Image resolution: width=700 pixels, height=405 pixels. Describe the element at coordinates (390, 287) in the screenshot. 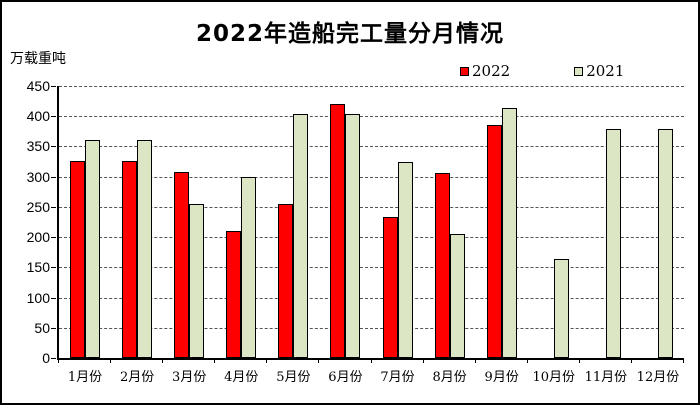

I see `bar-2022-7月份` at that location.